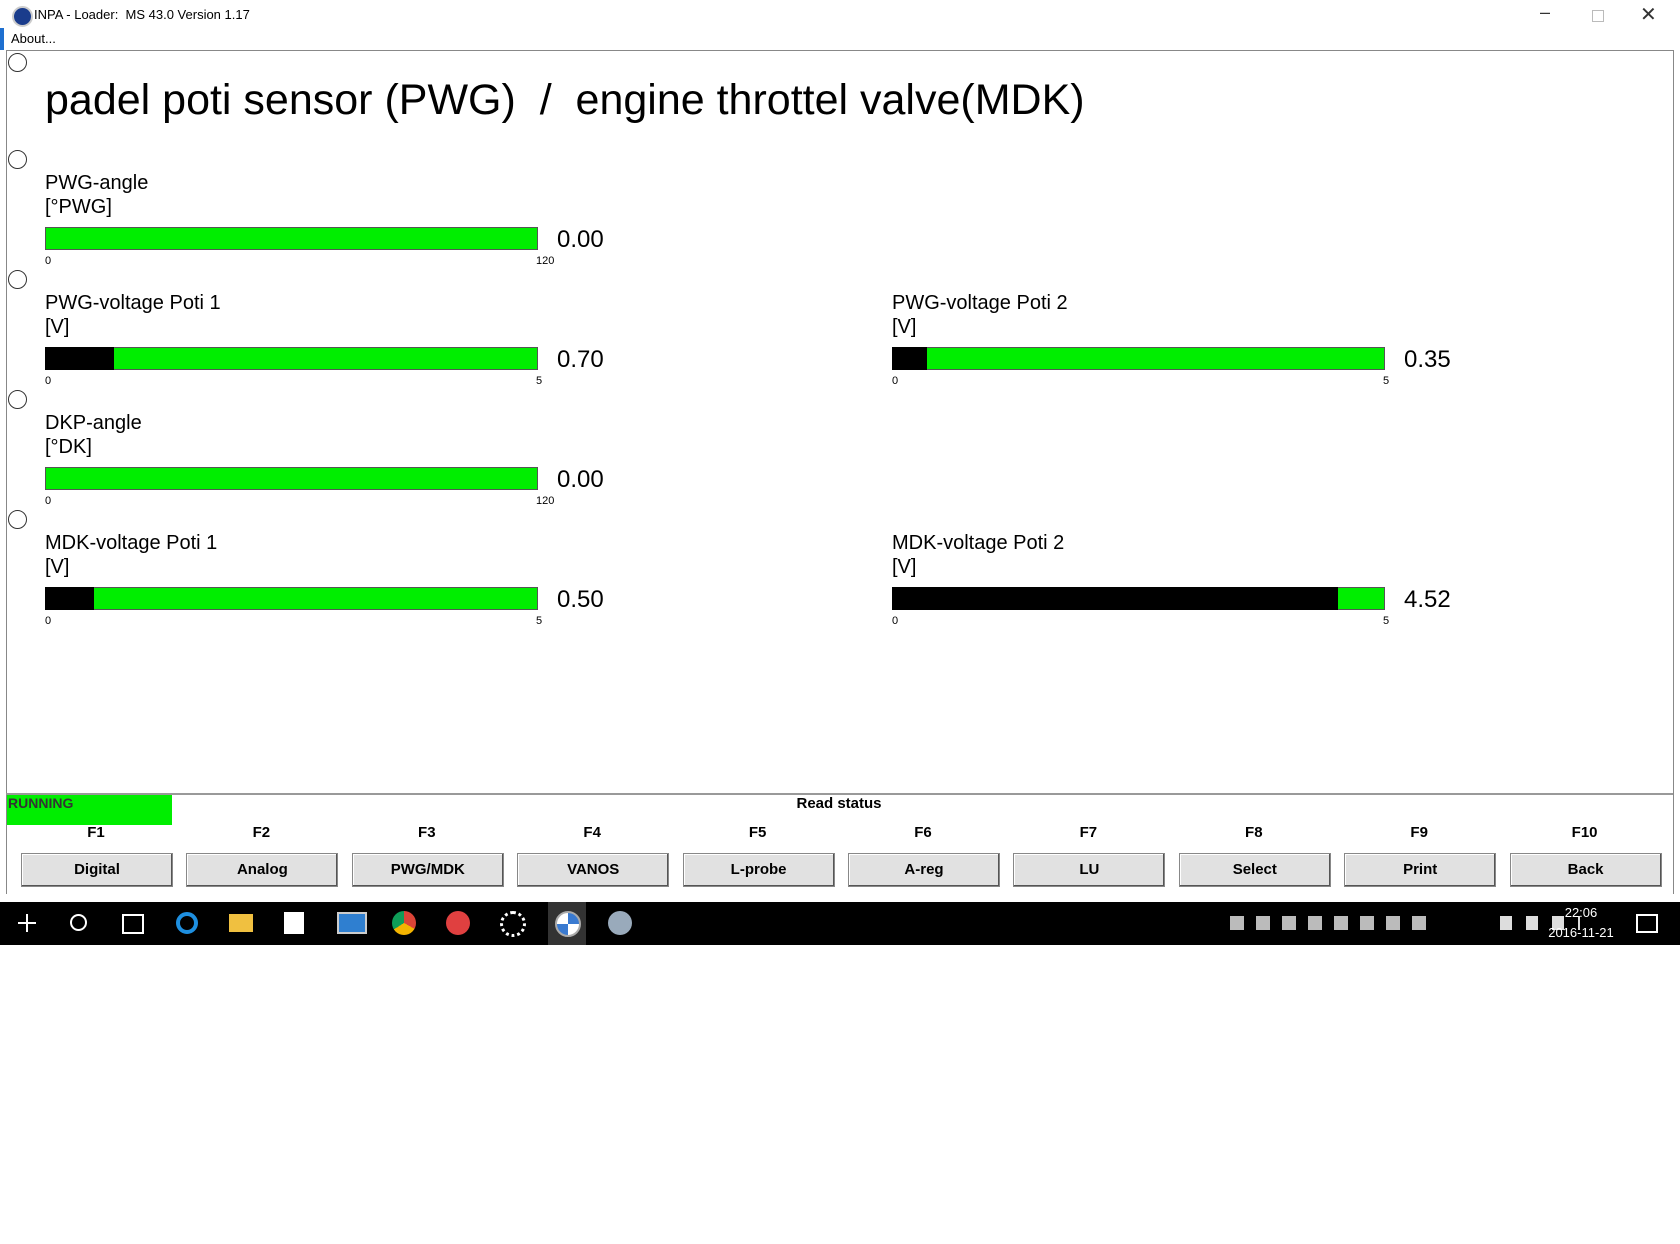 The image size is (1680, 1244). I want to click on client-border, so click(839, 50).